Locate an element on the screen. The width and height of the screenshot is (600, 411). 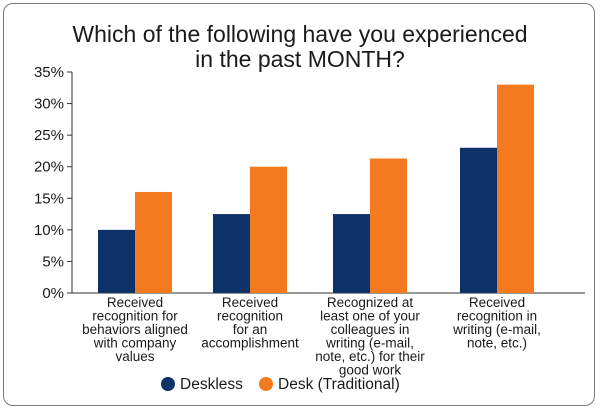
y-tick-label: 0% is located at coordinates (53, 293).